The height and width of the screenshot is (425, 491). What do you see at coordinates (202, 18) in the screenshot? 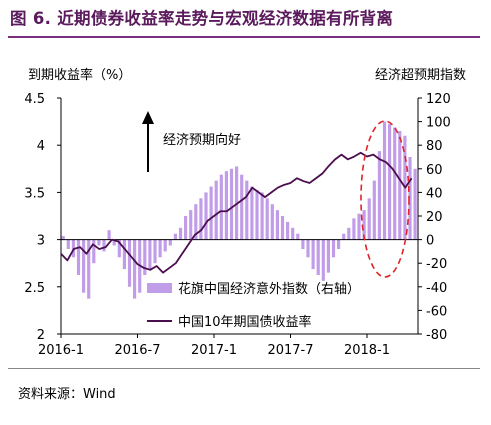
I see `page-title: 图 6. 近期债券收益率走势与宏观经济数据有所背离` at bounding box center [202, 18].